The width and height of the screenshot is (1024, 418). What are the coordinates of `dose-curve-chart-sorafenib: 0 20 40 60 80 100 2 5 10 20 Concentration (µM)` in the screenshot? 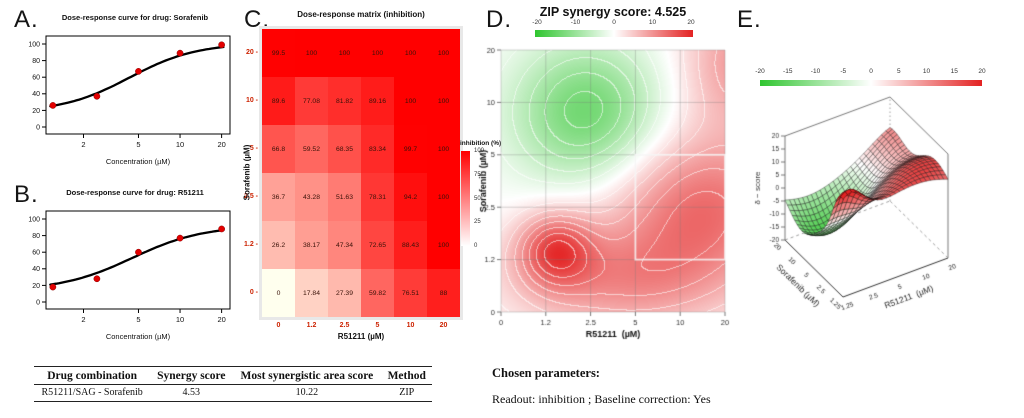 It's located at (129, 100).